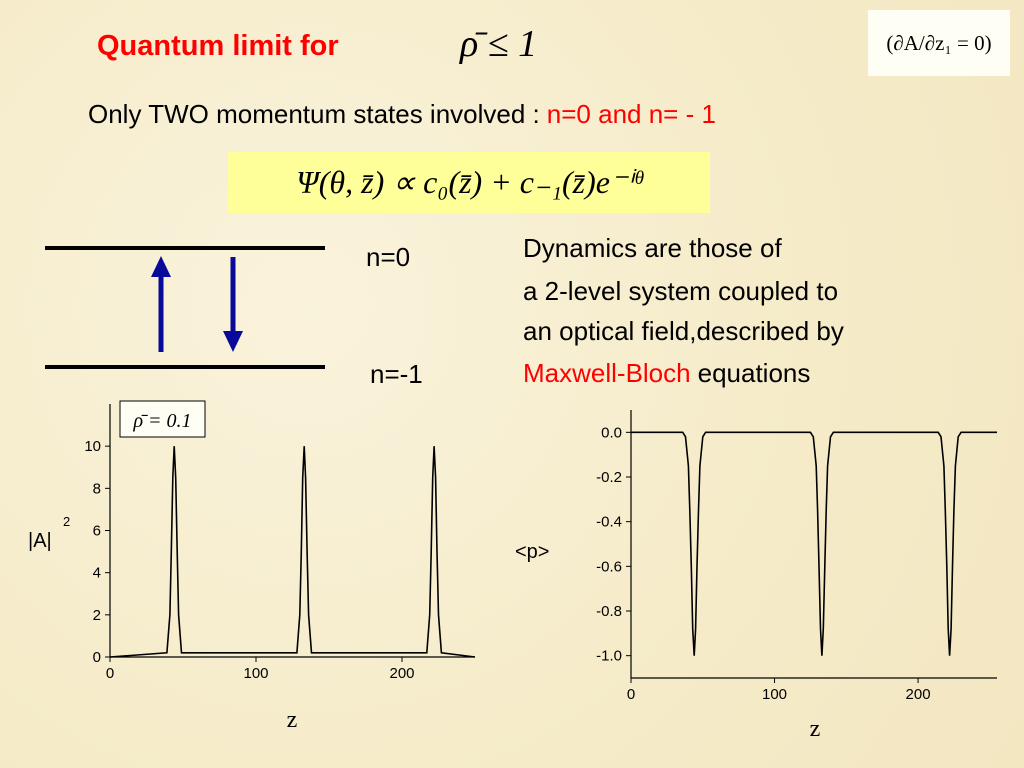 The height and width of the screenshot is (768, 1024). Describe the element at coordinates (97, 657) in the screenshot. I see `y-tick-label: 0` at that location.